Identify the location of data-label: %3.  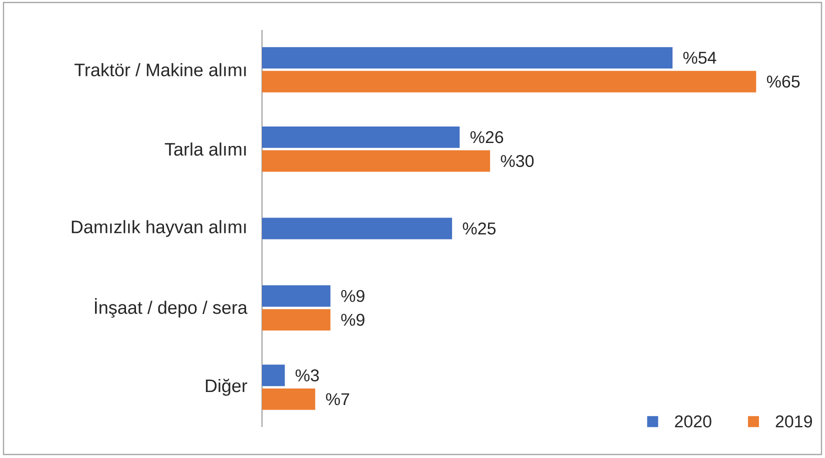
(307, 375).